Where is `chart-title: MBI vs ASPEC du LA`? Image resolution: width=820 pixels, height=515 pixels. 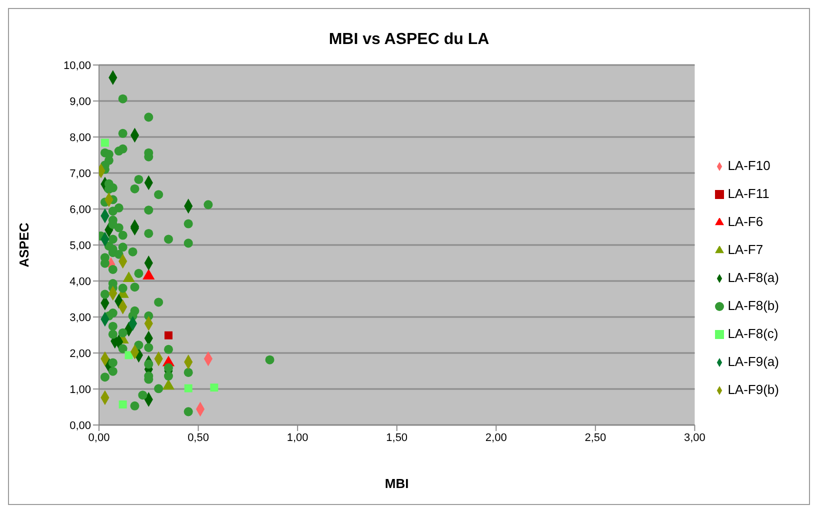
chart-title: MBI vs ASPEC du LA is located at coordinates (409, 40).